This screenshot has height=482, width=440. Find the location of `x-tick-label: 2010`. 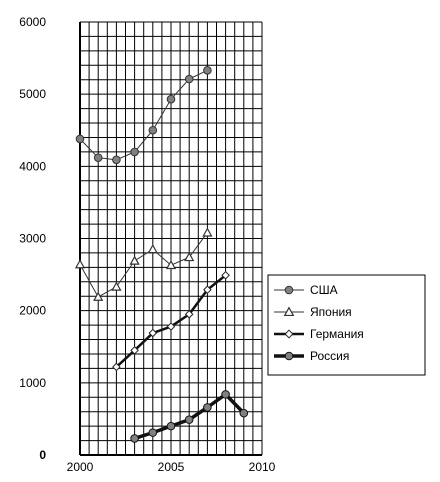

x-tick-label: 2010 is located at coordinates (262, 467).